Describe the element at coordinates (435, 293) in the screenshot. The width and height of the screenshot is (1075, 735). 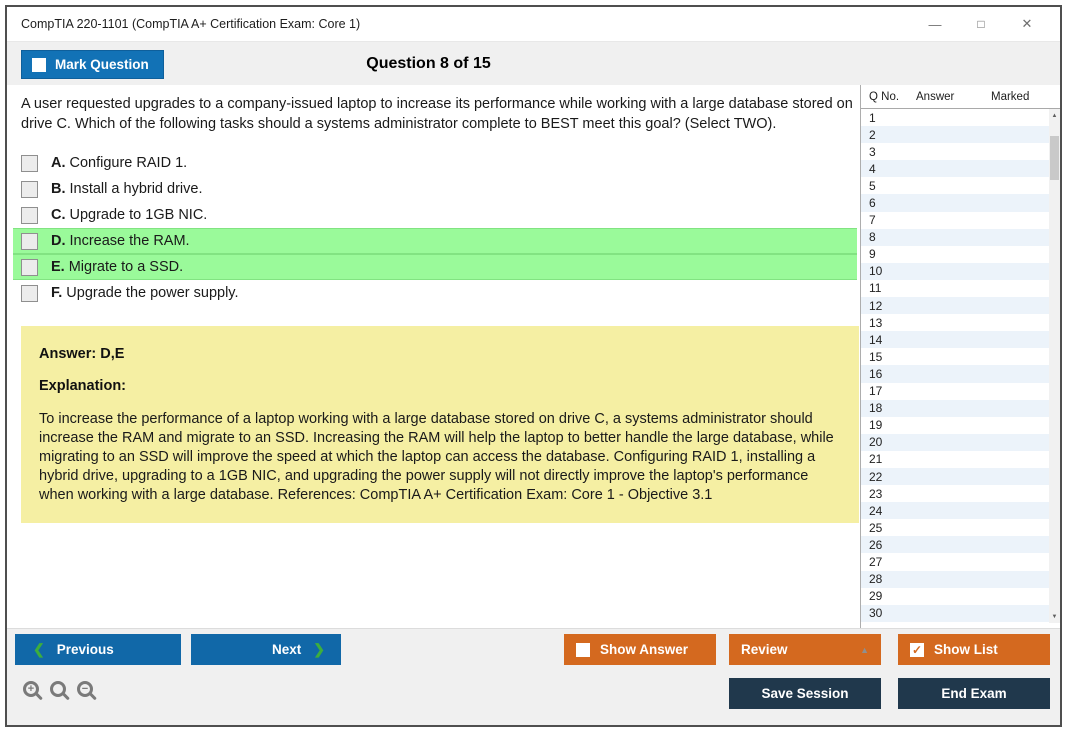
I see `option-row-f: F. Upgrade the power supply.` at that location.